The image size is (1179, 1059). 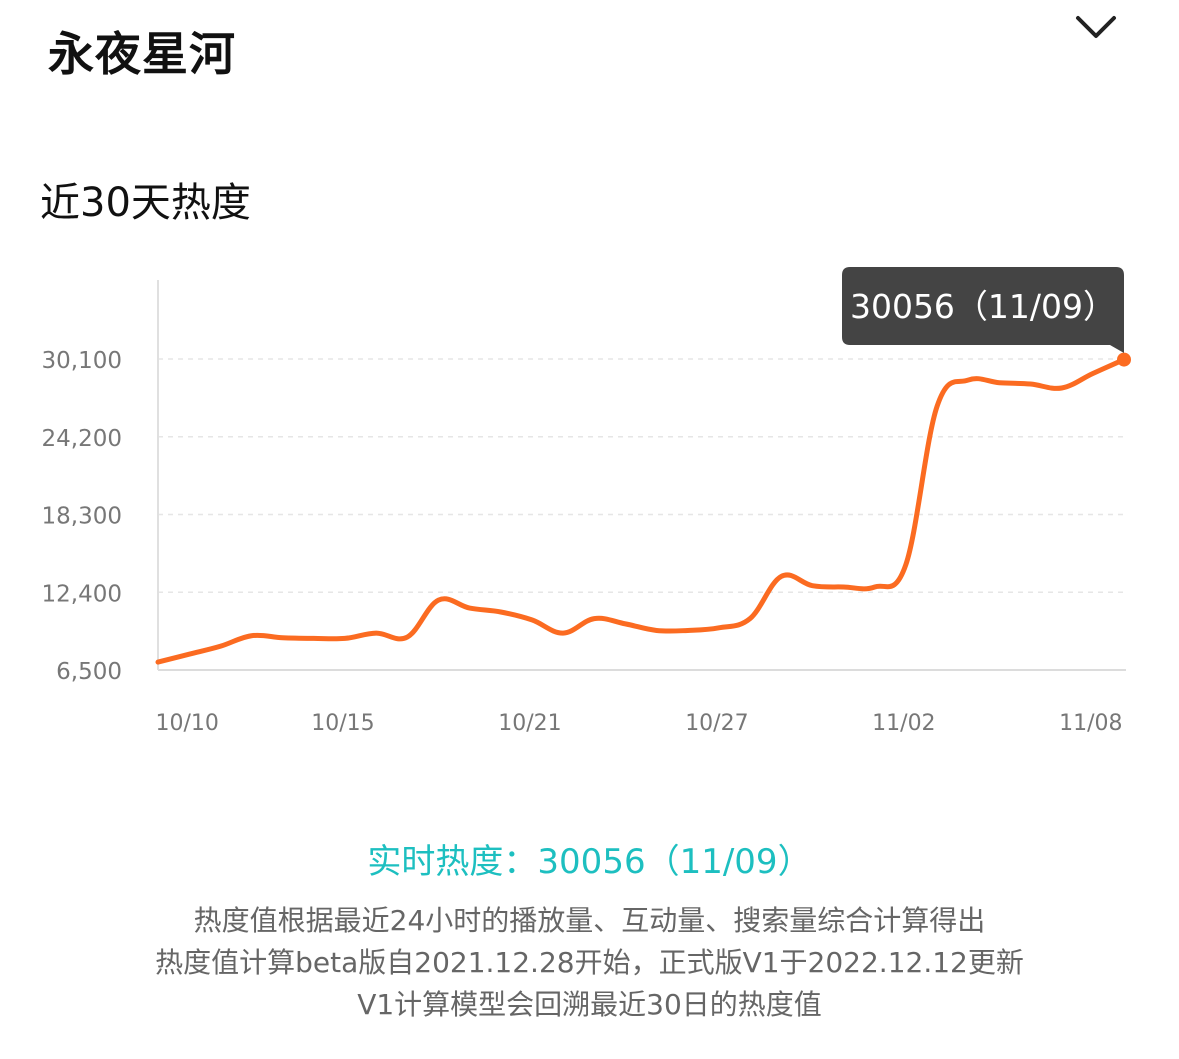 What do you see at coordinates (89, 672) in the screenshot?
I see `y-tick-label: 6,500` at bounding box center [89, 672].